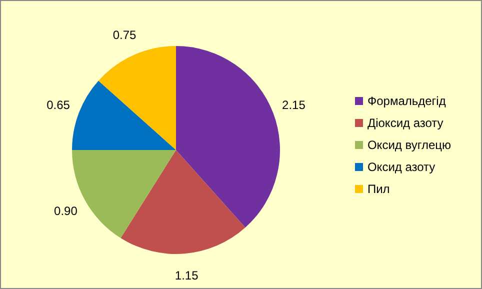 This screenshot has height=289, width=482. What do you see at coordinates (58, 105) in the screenshot?
I see `data-label: 0.65` at bounding box center [58, 105].